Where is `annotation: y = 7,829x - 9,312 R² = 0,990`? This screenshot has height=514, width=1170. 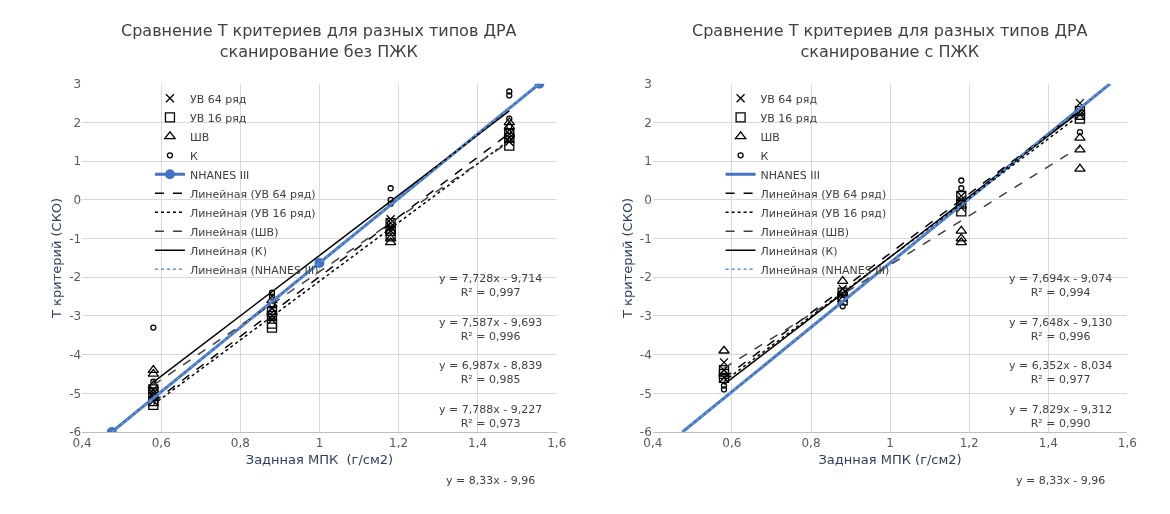 annotation: y = 7,829x - 9,312 R² = 0,990 is located at coordinates (1061, 417).